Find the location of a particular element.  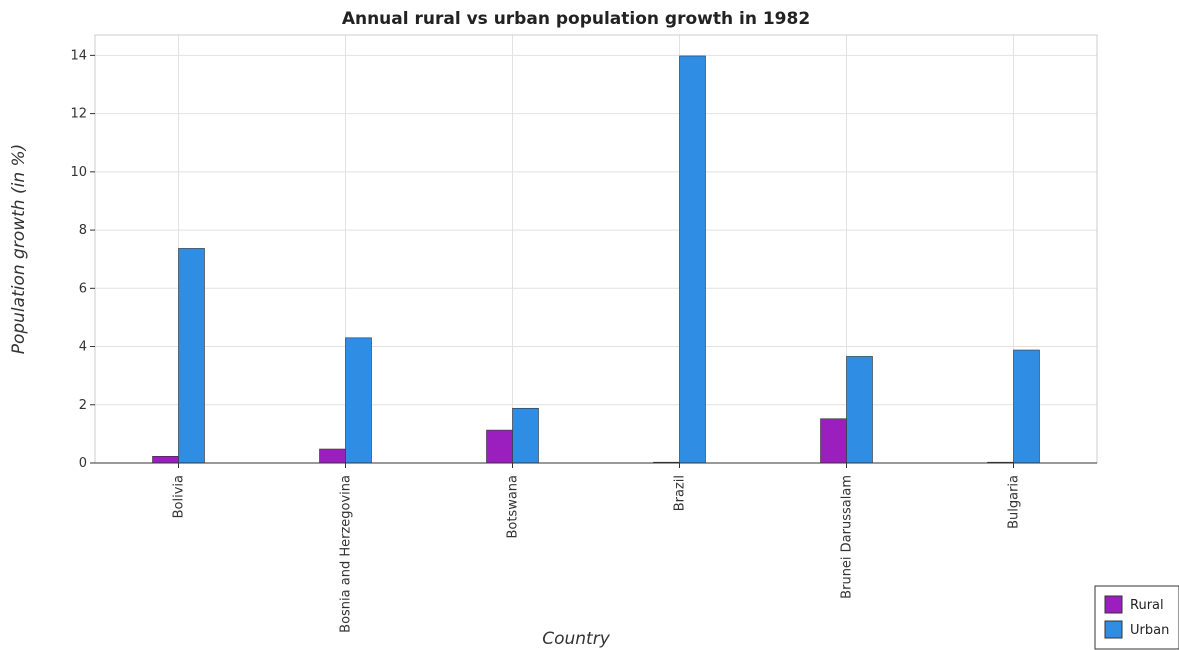

legend-label-urban: Urban is located at coordinates (1149, 630).